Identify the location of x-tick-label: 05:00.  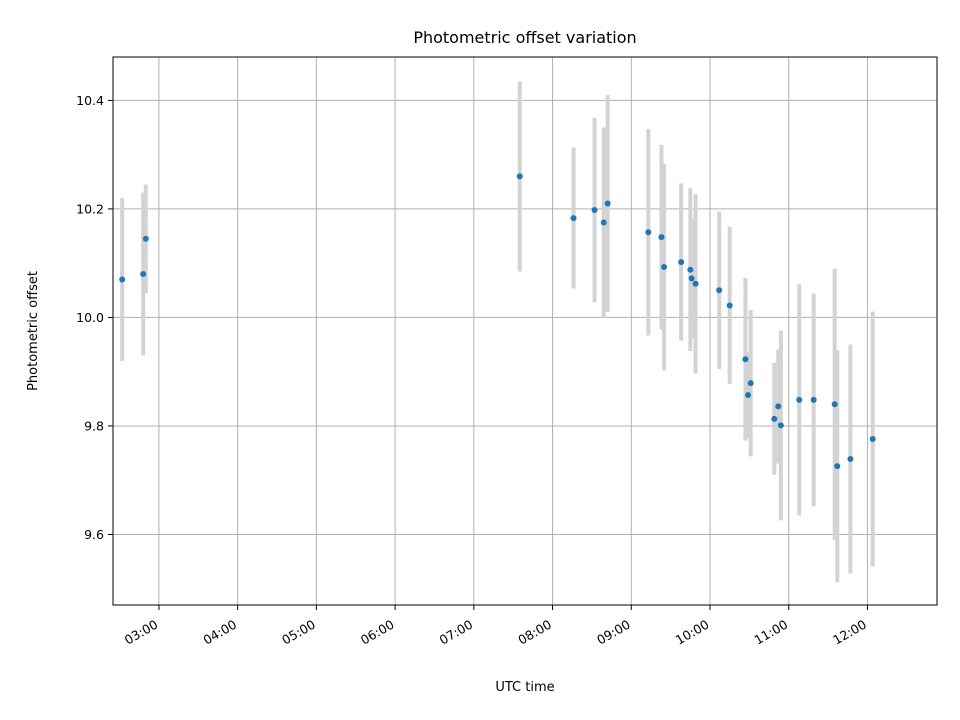
(298, 632).